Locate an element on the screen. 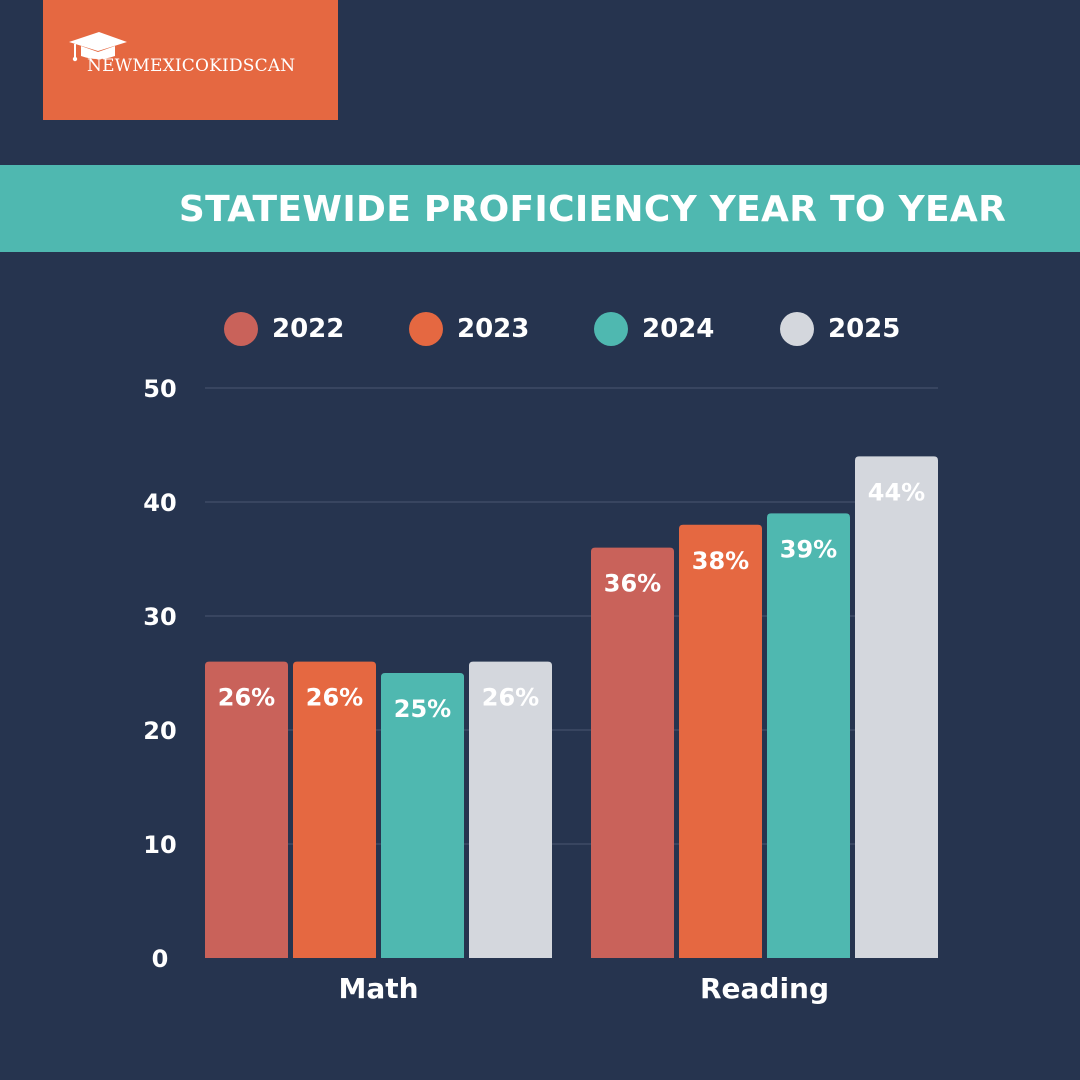 The width and height of the screenshot is (1080, 1080). legend-swatch-2025 is located at coordinates (797, 329).